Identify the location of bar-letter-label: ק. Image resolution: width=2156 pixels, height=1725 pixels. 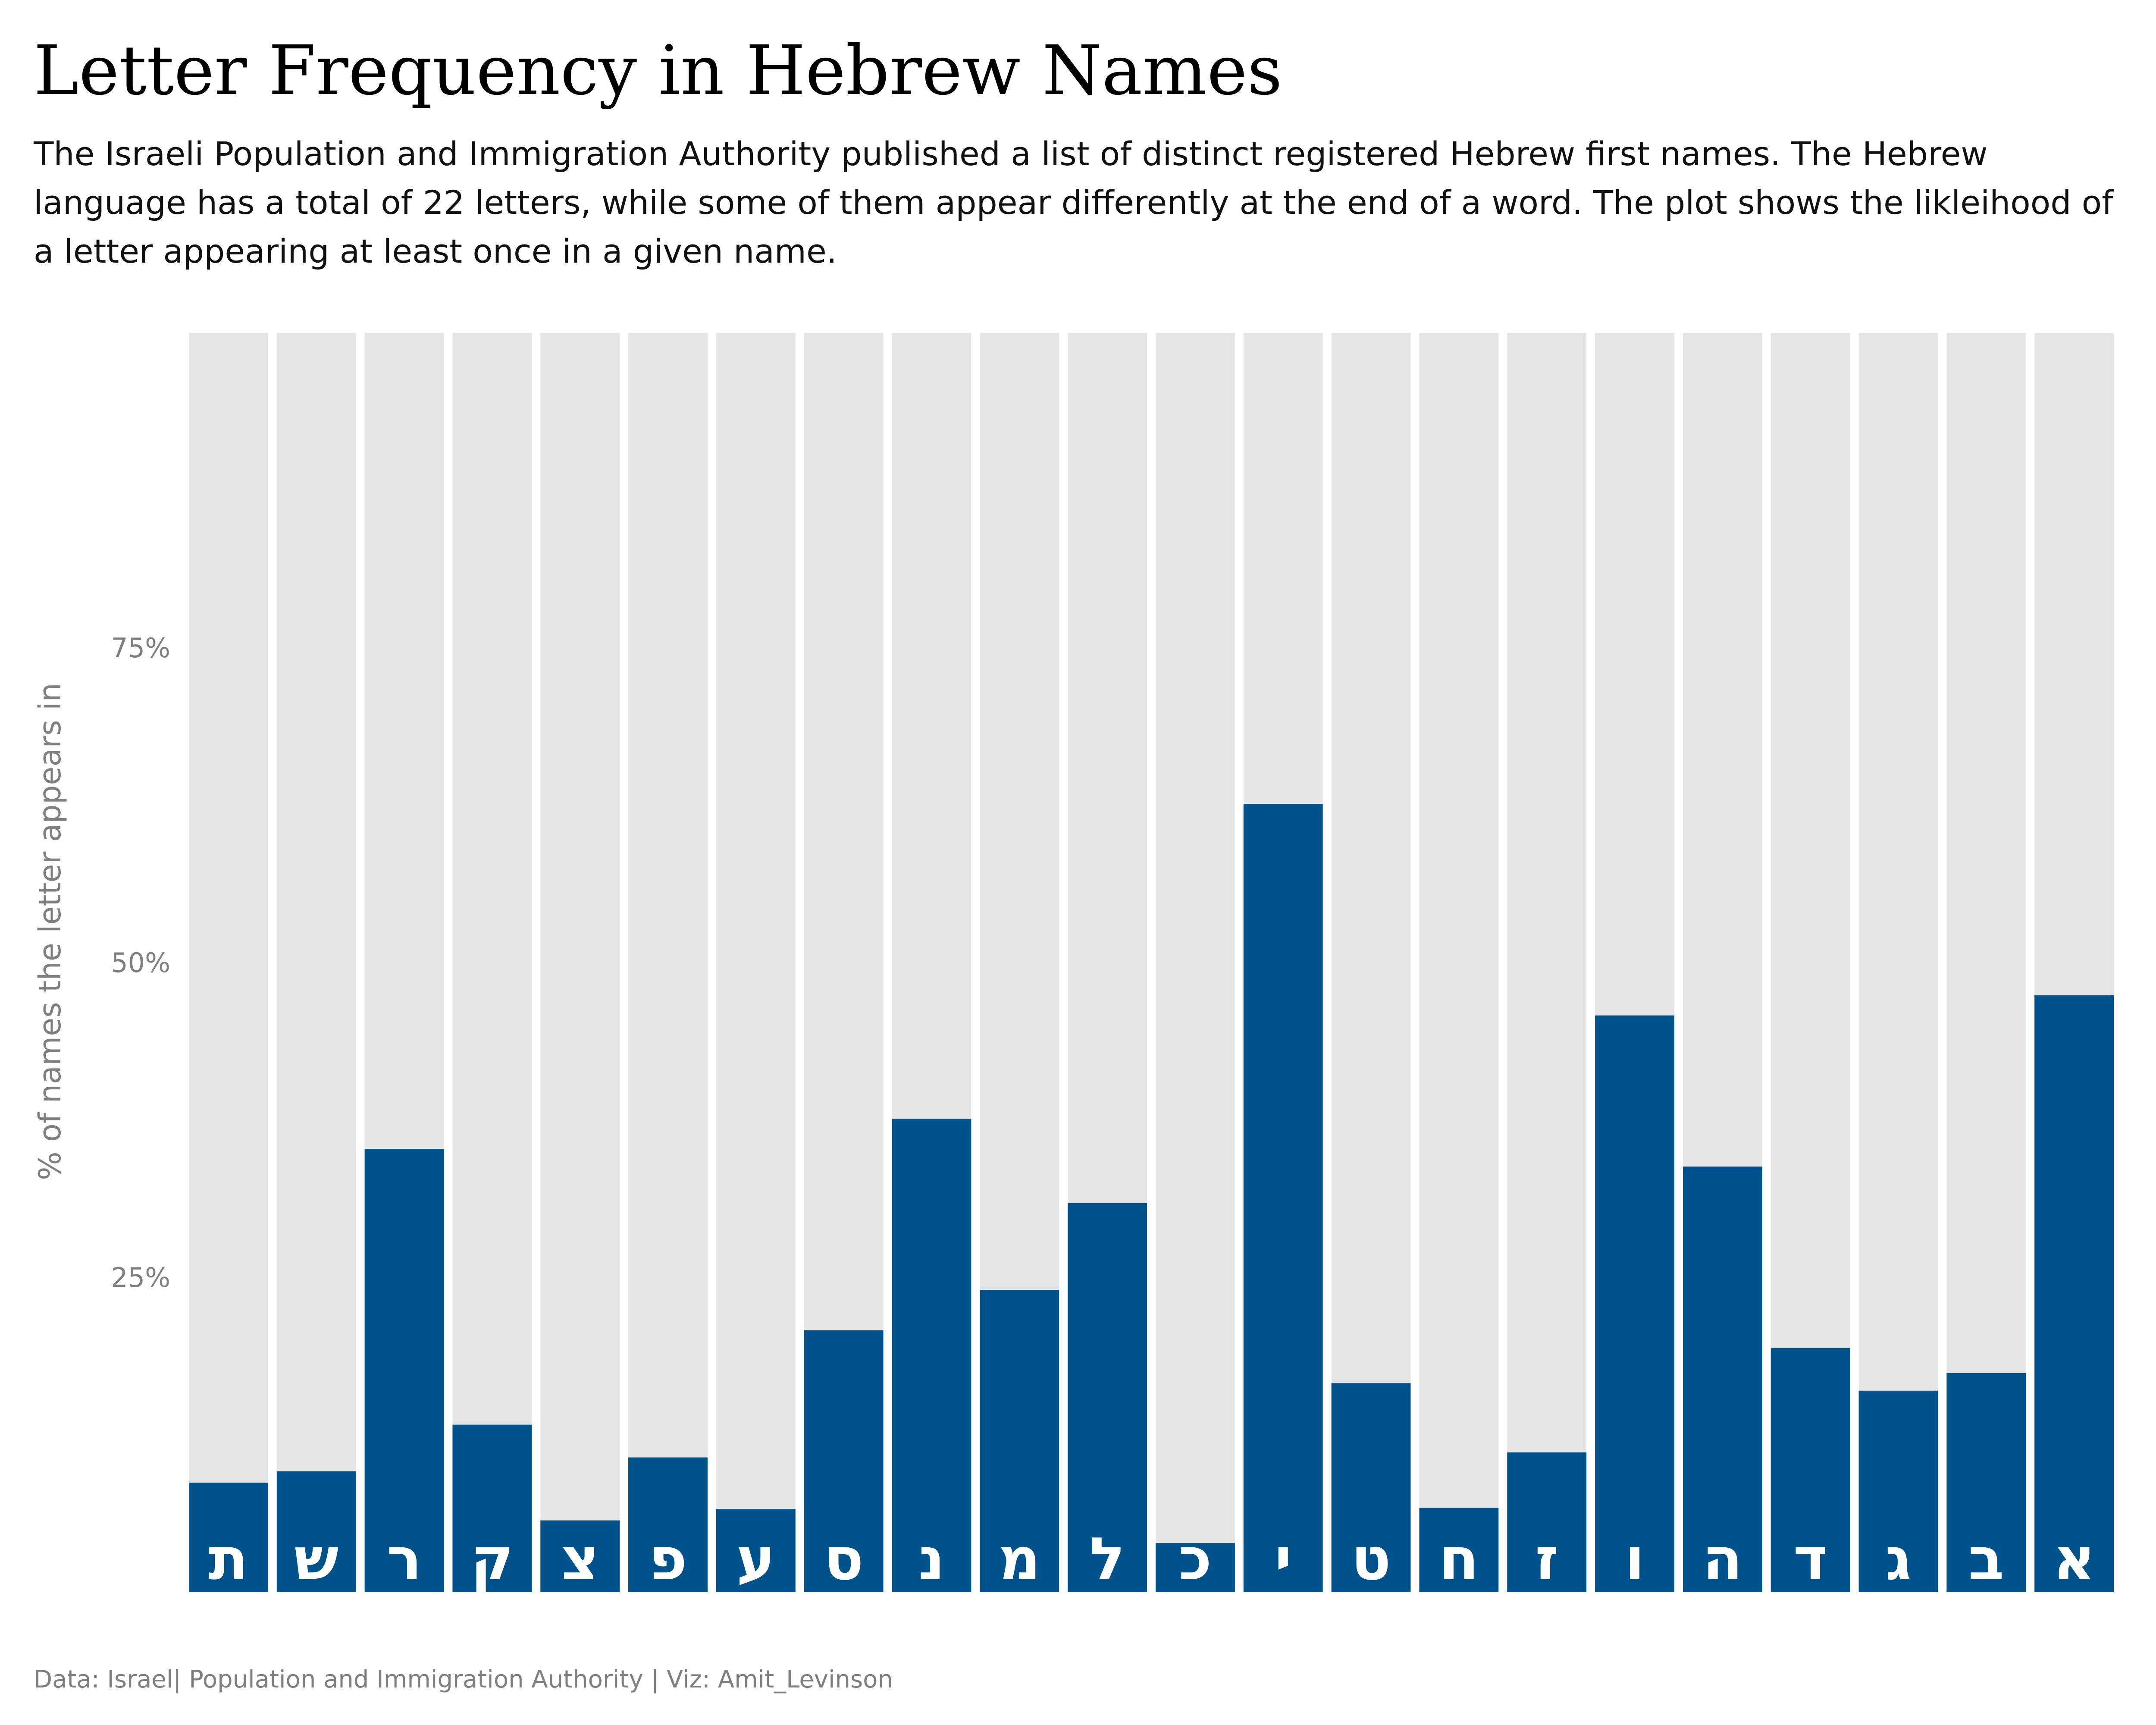
(492, 1559).